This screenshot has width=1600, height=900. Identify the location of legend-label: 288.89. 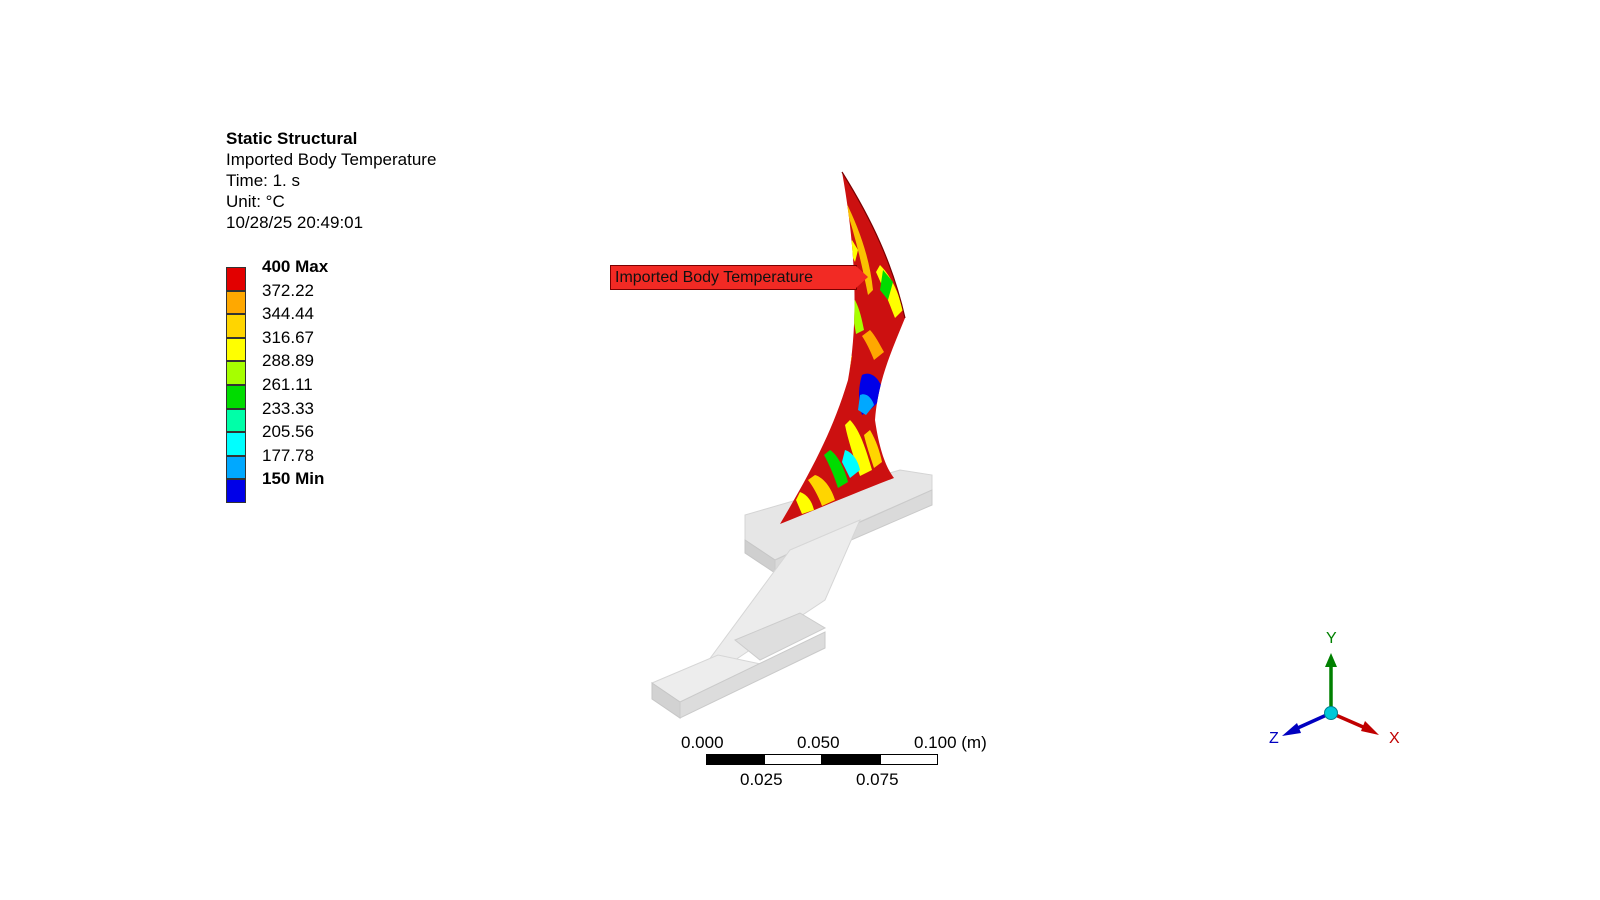
(288, 361).